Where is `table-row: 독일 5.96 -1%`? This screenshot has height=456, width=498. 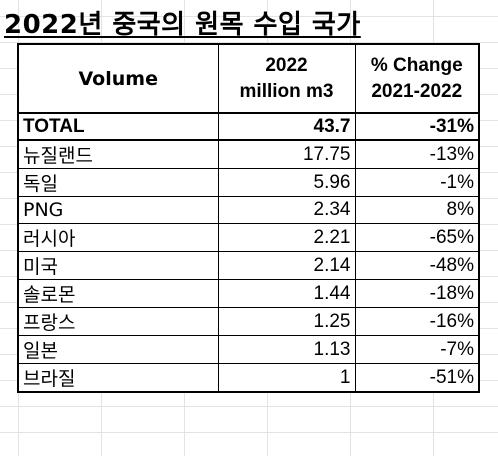 table-row: 독일 5.96 -1% is located at coordinates (248, 182).